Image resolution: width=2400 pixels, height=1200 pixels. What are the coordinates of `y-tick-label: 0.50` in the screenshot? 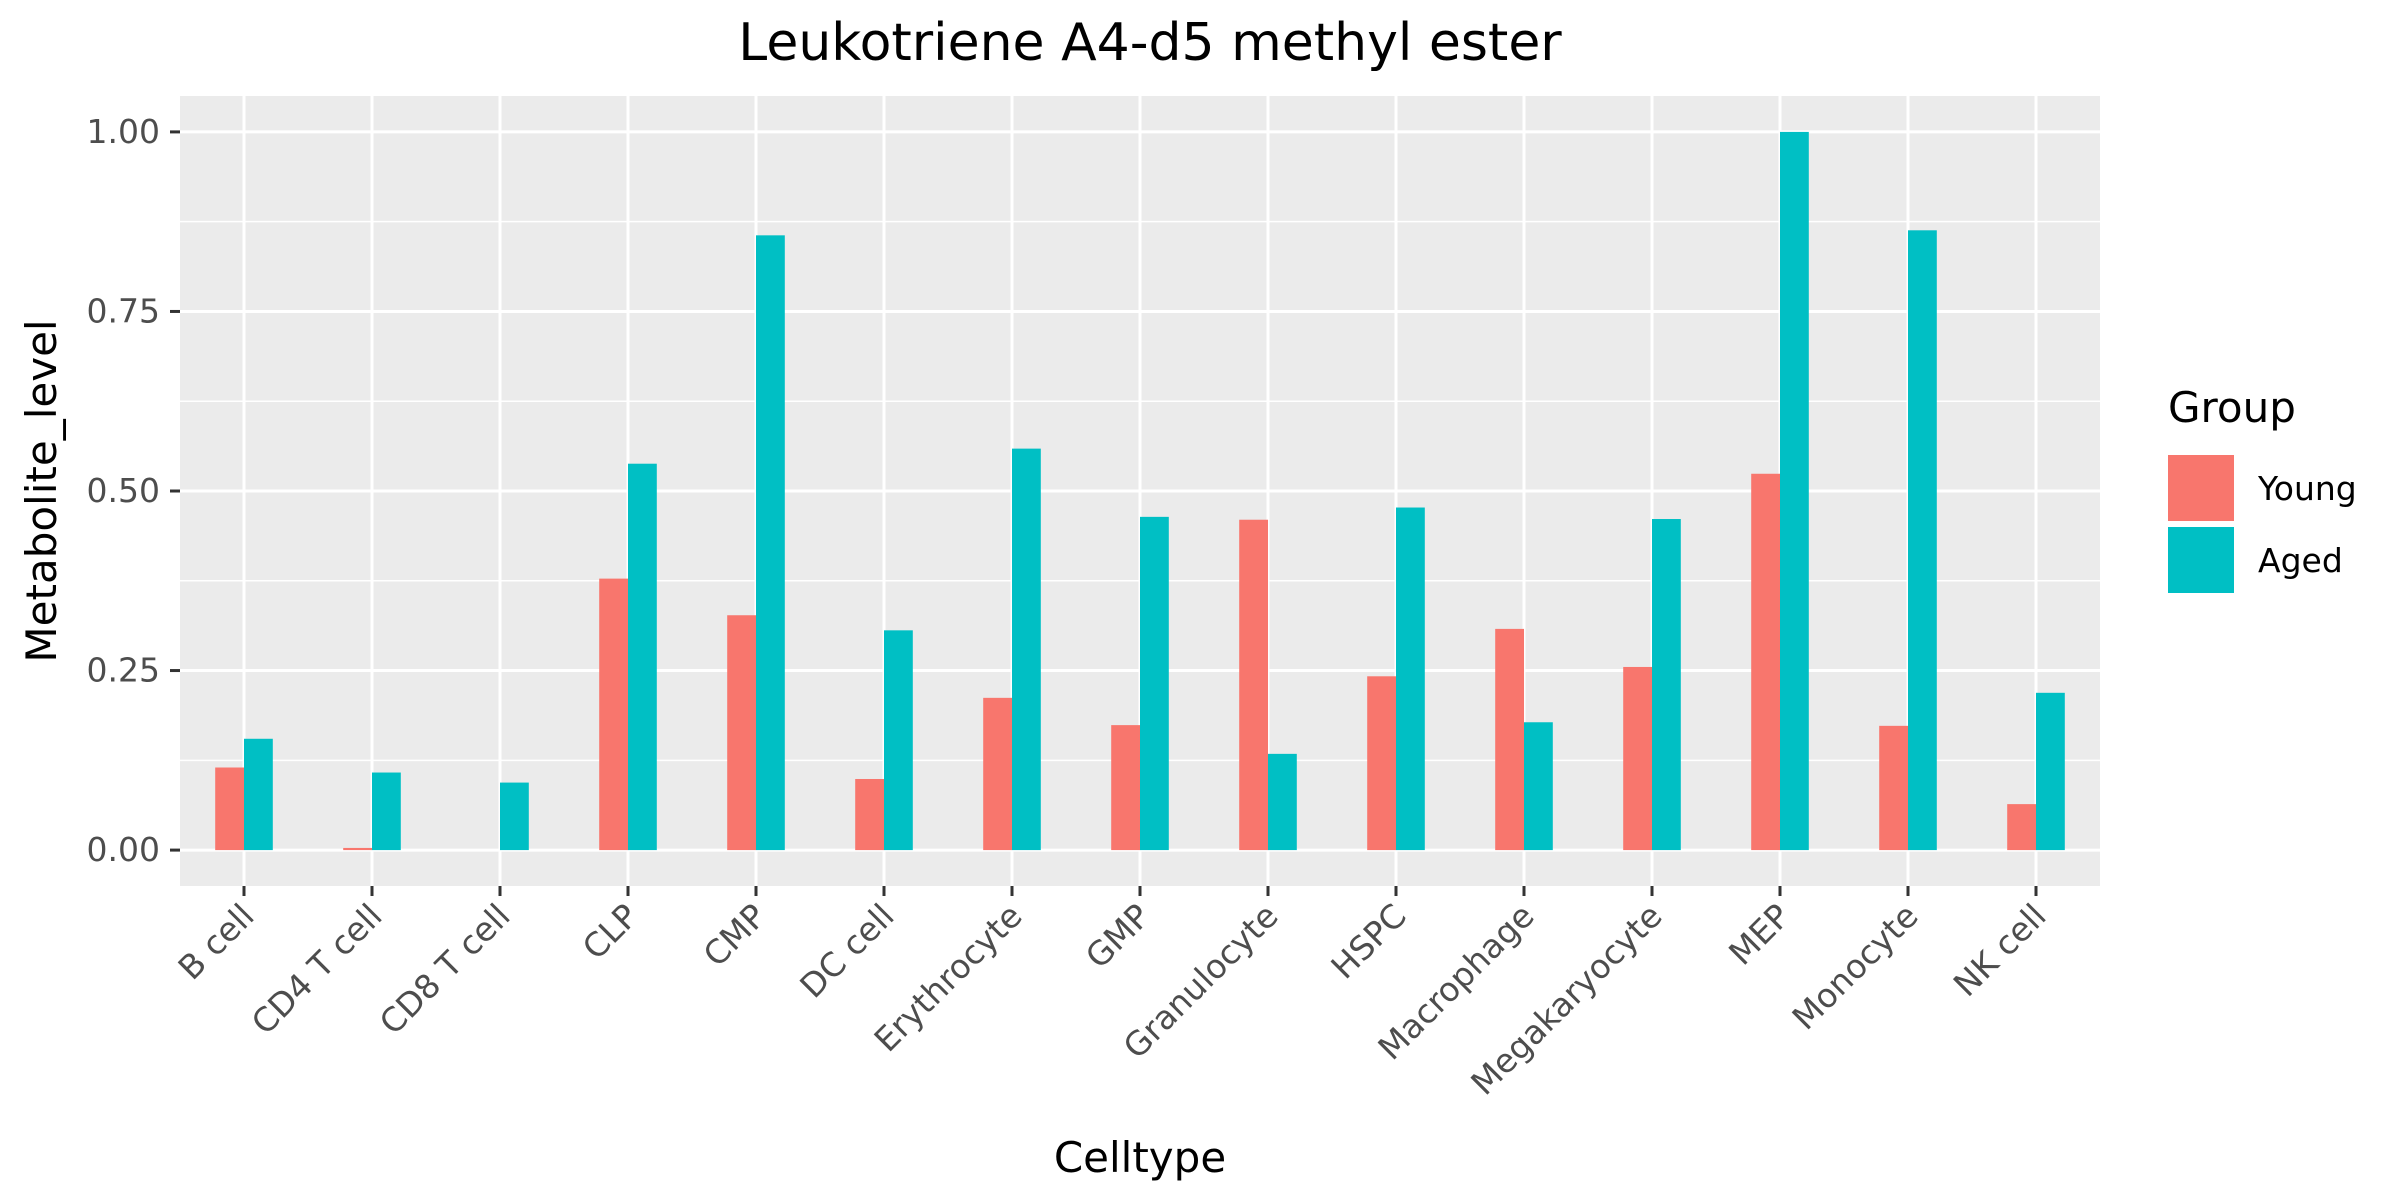 It's located at (123, 490).